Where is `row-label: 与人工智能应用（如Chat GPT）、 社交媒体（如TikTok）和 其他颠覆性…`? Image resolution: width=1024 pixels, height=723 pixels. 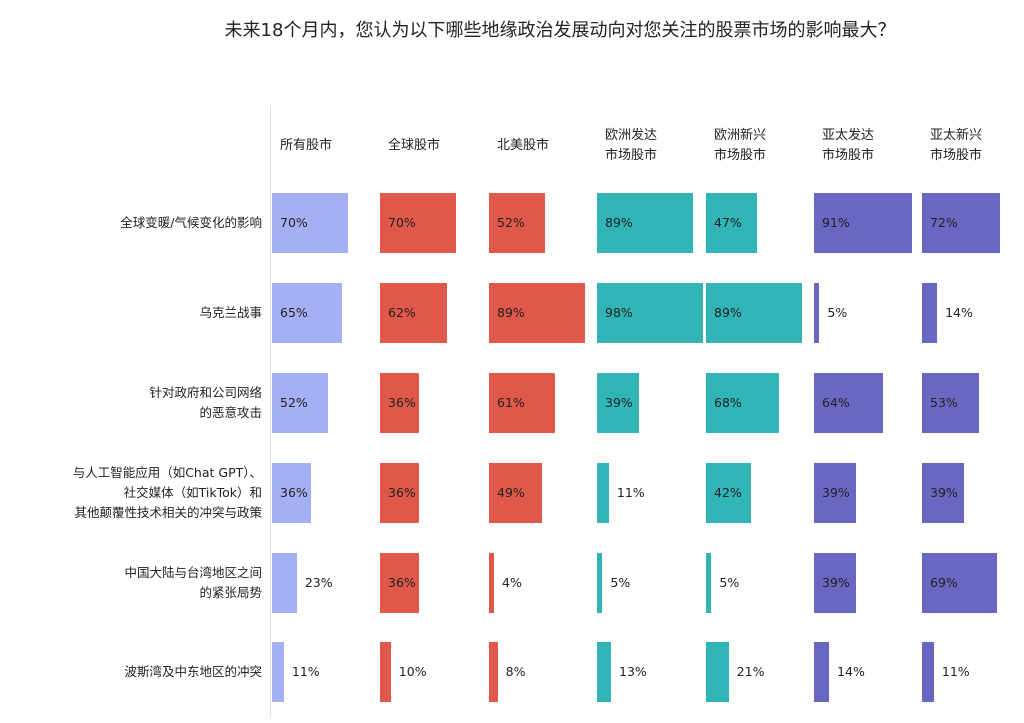 row-label: 与人工智能应用（如Chat GPT）、 社交媒体（如TikTok）和 其他颠覆性… is located at coordinates (167, 492).